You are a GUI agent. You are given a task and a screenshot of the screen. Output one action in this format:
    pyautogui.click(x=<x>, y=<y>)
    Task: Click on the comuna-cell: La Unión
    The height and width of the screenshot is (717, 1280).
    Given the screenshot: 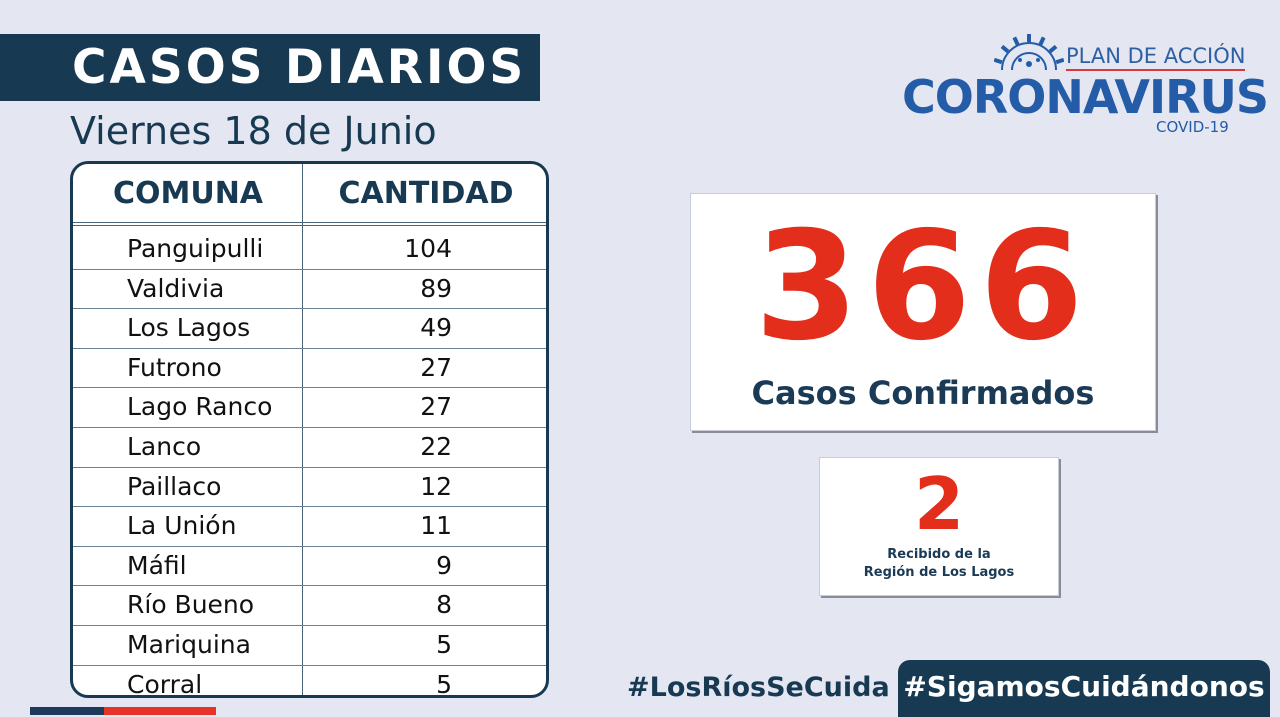 What is the action you would take?
    pyautogui.click(x=182, y=526)
    